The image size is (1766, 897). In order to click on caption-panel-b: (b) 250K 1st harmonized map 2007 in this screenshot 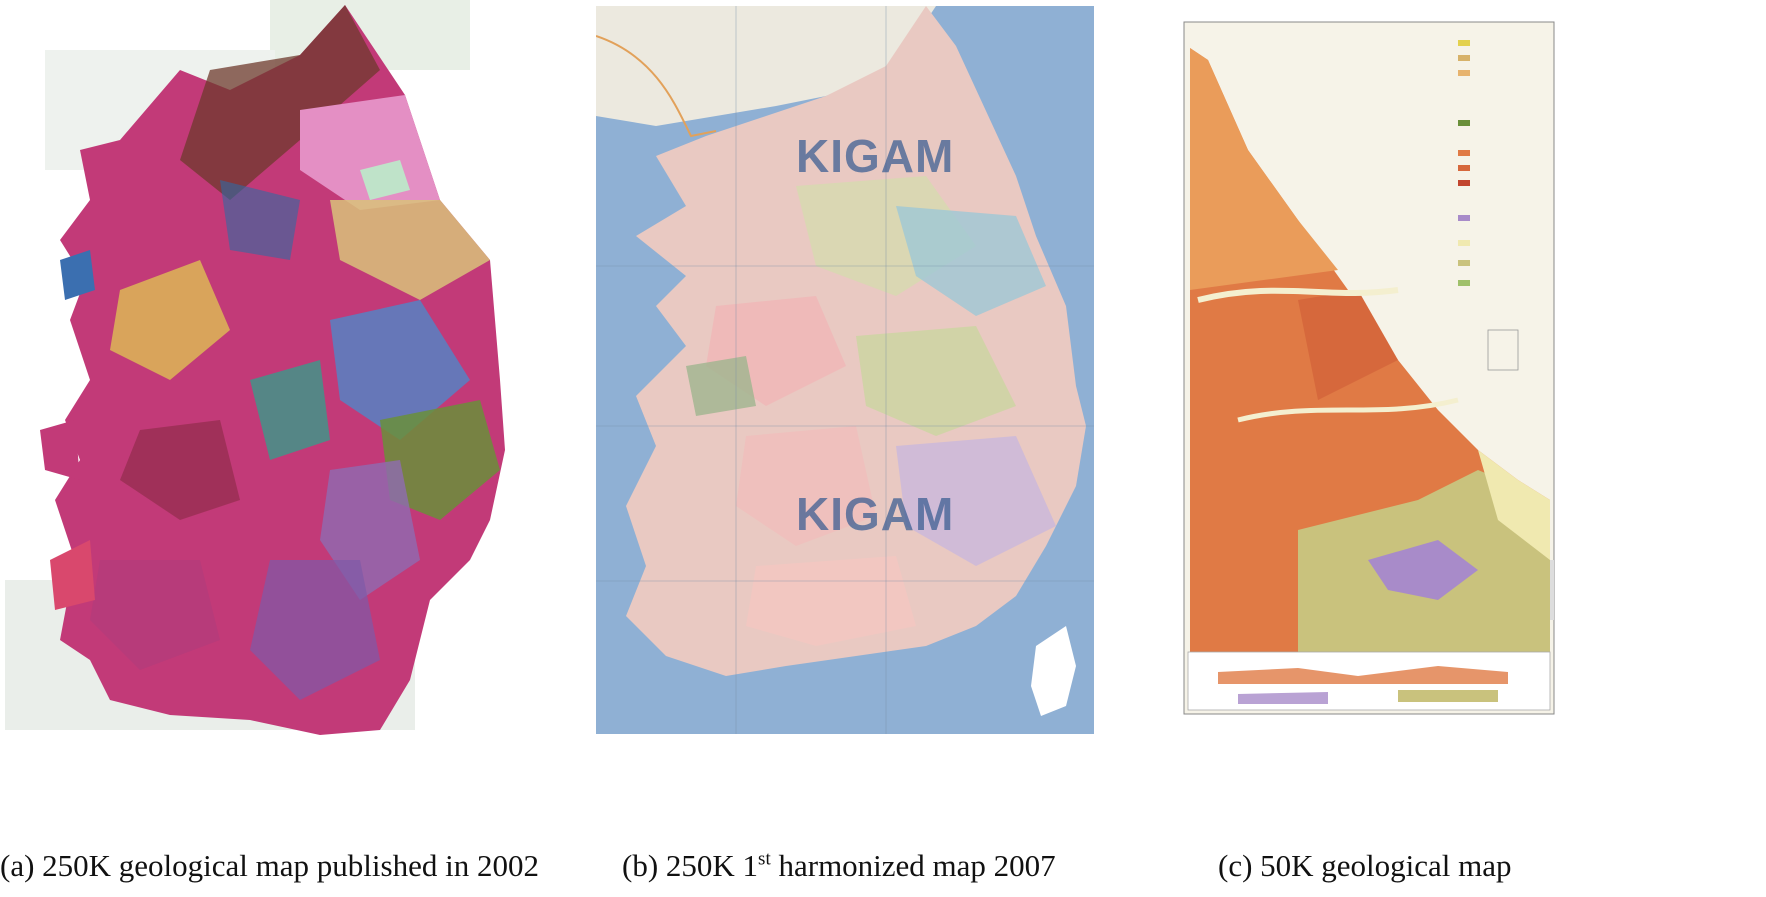, I will do `click(839, 866)`.